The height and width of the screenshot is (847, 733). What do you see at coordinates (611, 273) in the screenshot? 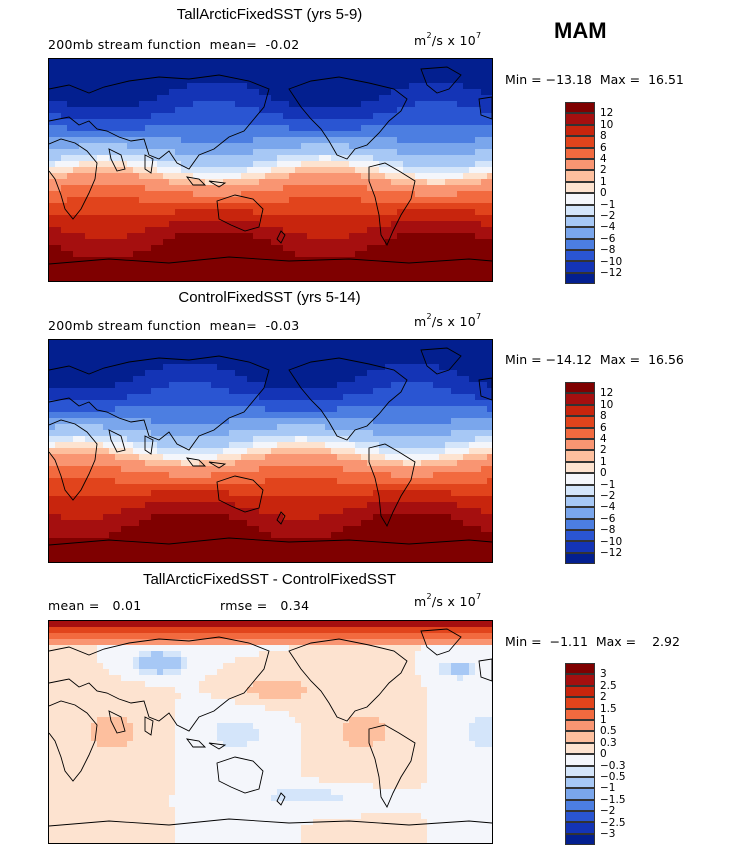
I see `colorbar-tick-label: −12` at bounding box center [611, 273].